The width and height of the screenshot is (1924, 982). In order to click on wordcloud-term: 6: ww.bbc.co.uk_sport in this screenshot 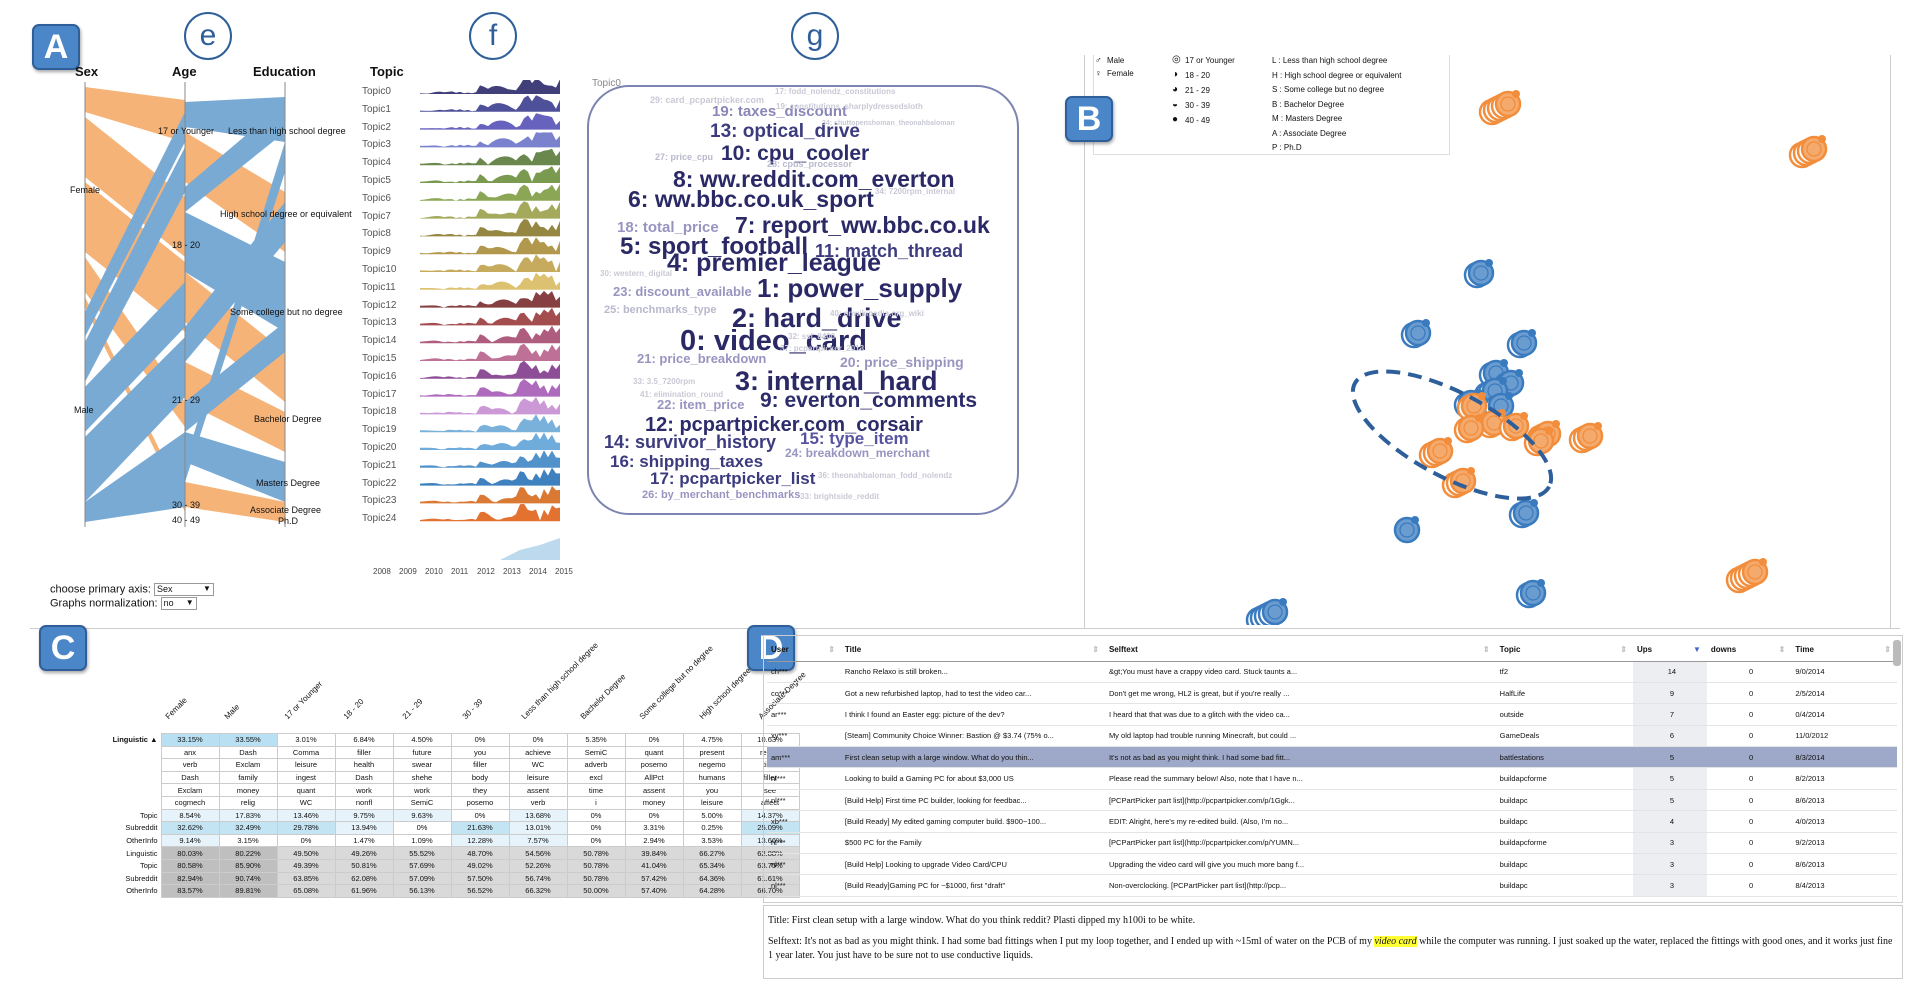, I will do `click(751, 199)`.